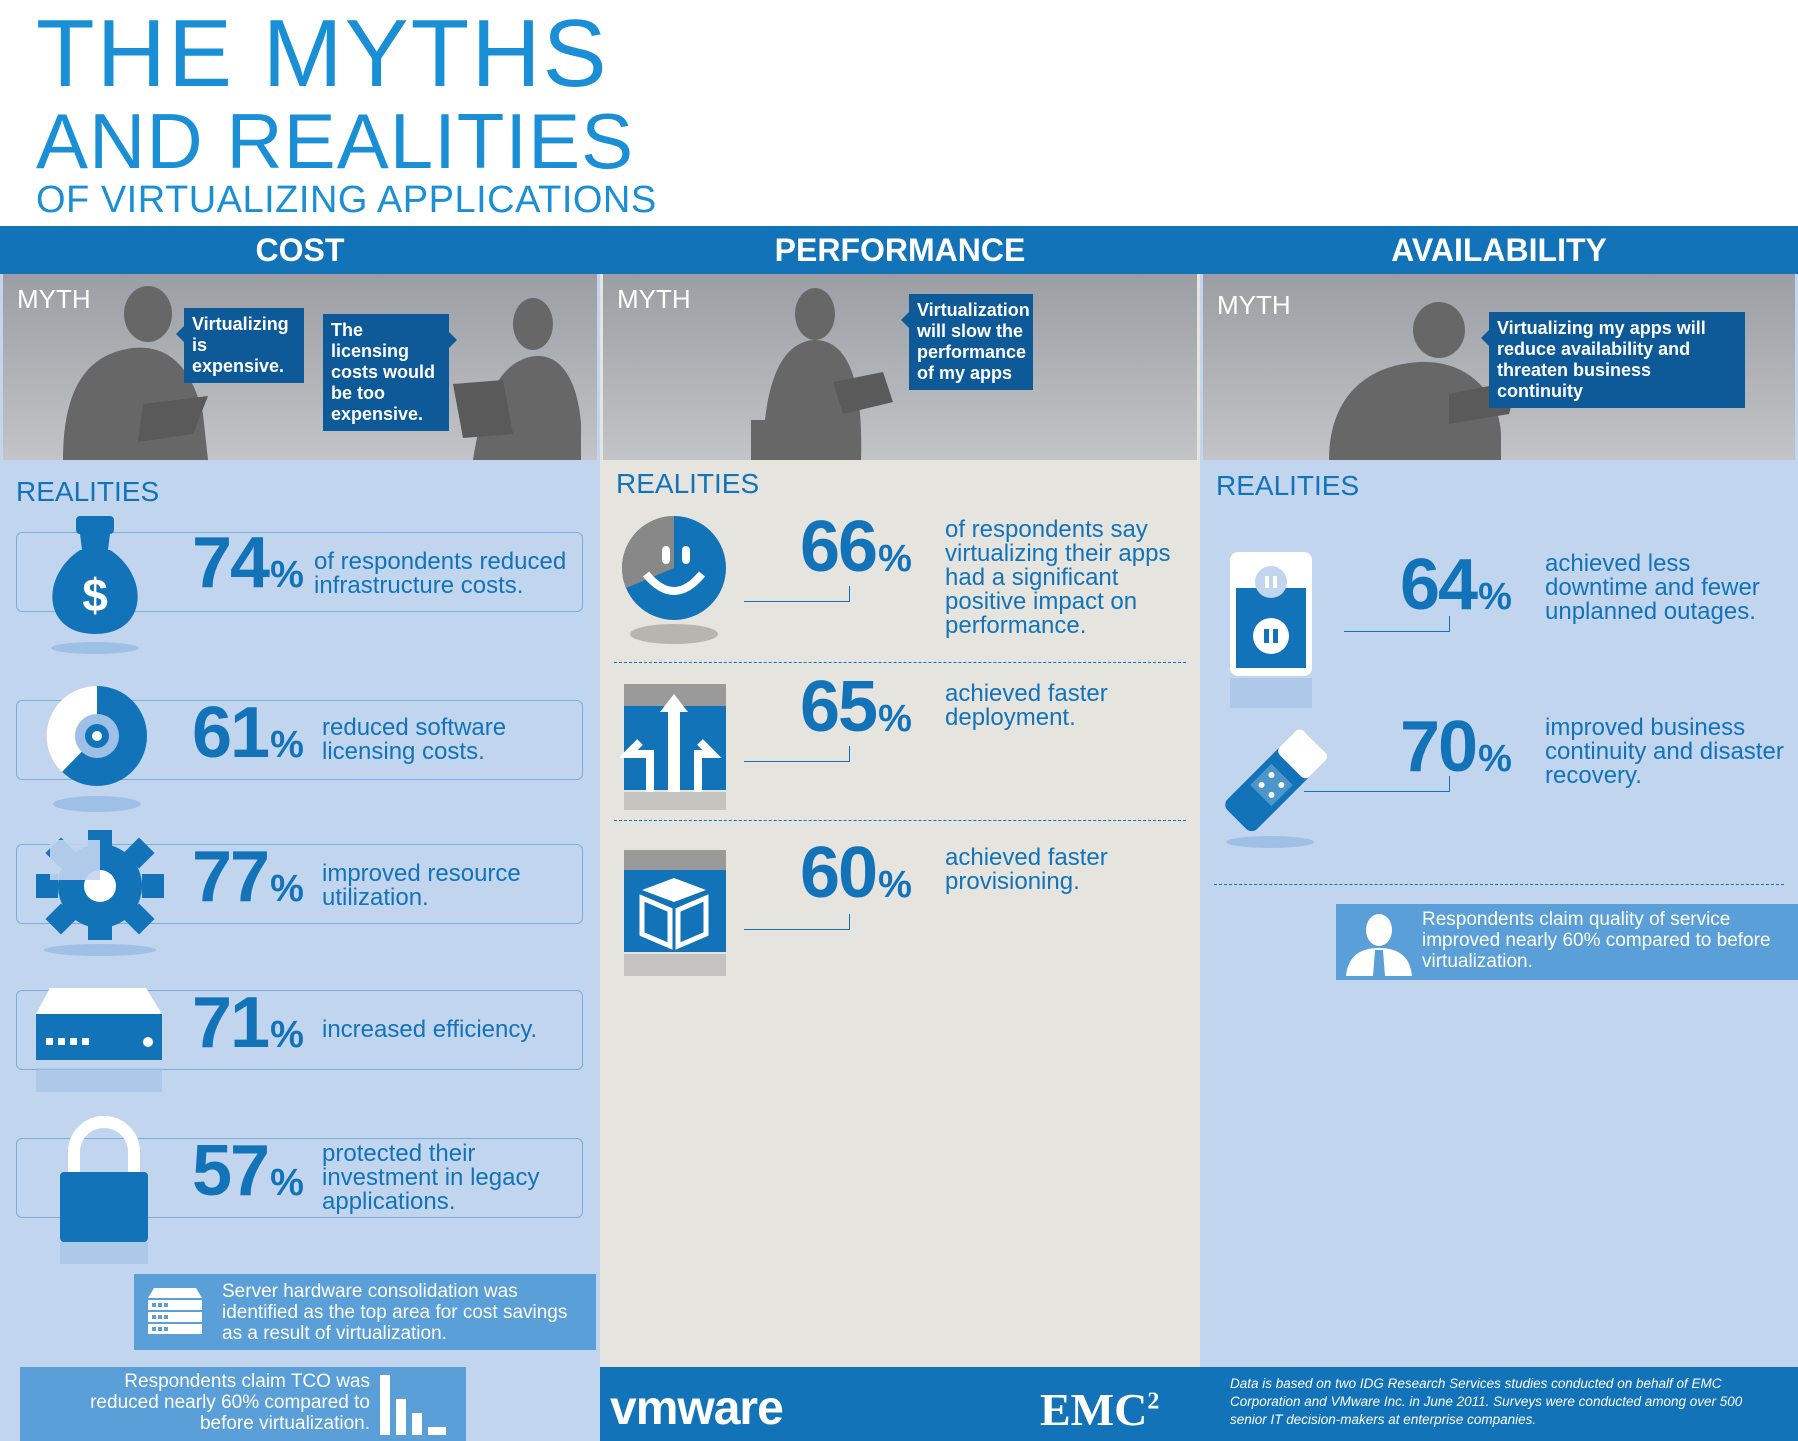  What do you see at coordinates (322, 53) in the screenshot?
I see `title-line-1: THE MYTHS` at bounding box center [322, 53].